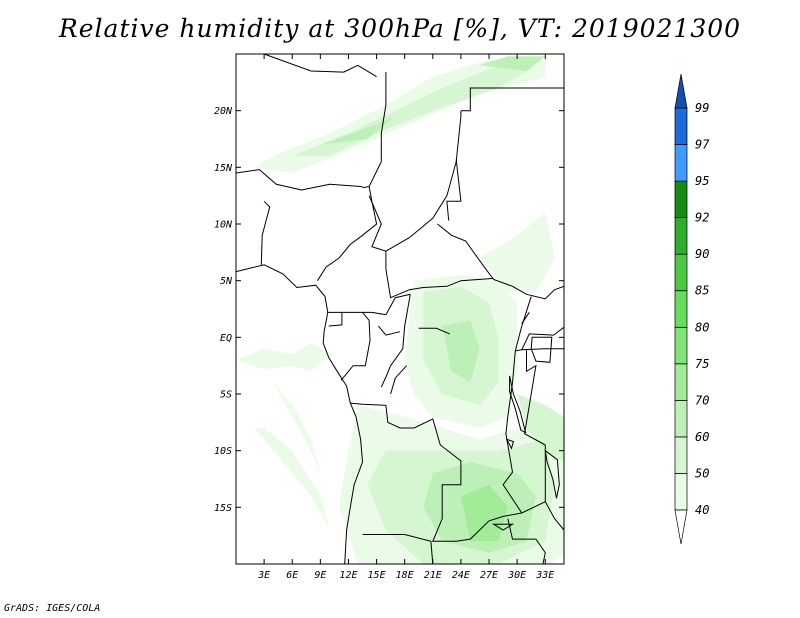 The width and height of the screenshot is (800, 618). I want to click on colorbar-label: 80, so click(702, 327).